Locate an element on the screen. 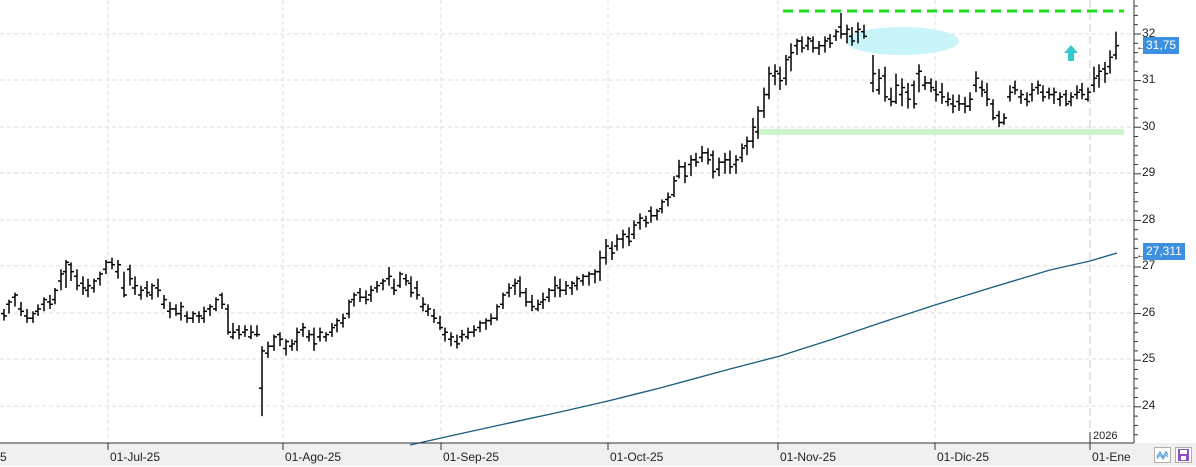 This screenshot has height=467, width=1196. save-button is located at coordinates (1183, 455).